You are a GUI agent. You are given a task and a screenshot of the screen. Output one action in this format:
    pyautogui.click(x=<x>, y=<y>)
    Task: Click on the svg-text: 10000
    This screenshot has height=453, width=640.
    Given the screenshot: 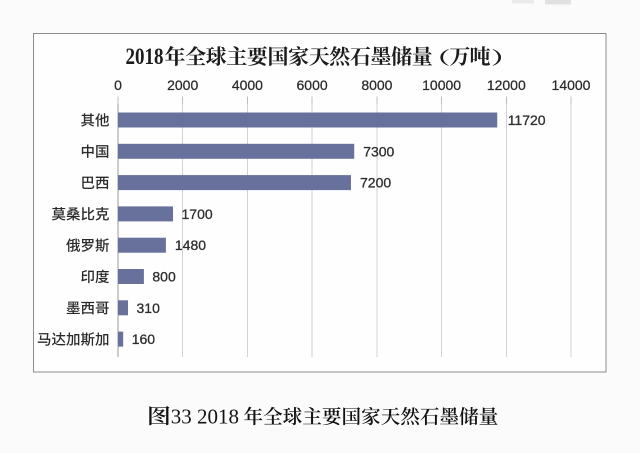 What is the action you would take?
    pyautogui.click(x=441, y=85)
    